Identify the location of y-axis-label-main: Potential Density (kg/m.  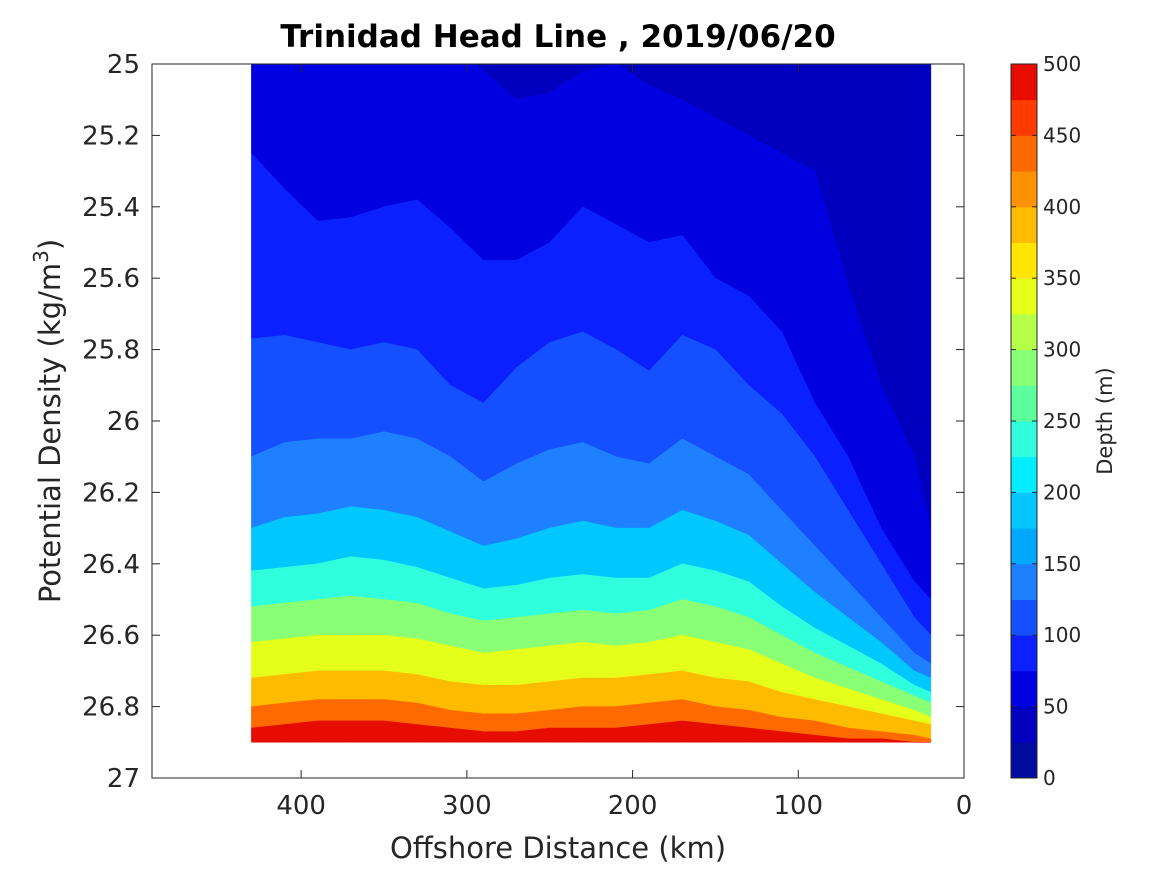
(50, 433).